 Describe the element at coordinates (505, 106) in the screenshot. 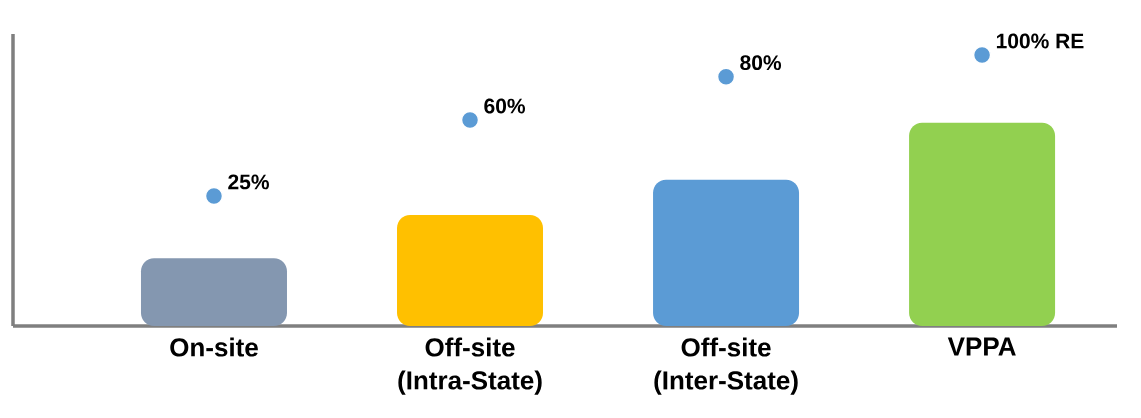

I see `annotation: 60%` at that location.